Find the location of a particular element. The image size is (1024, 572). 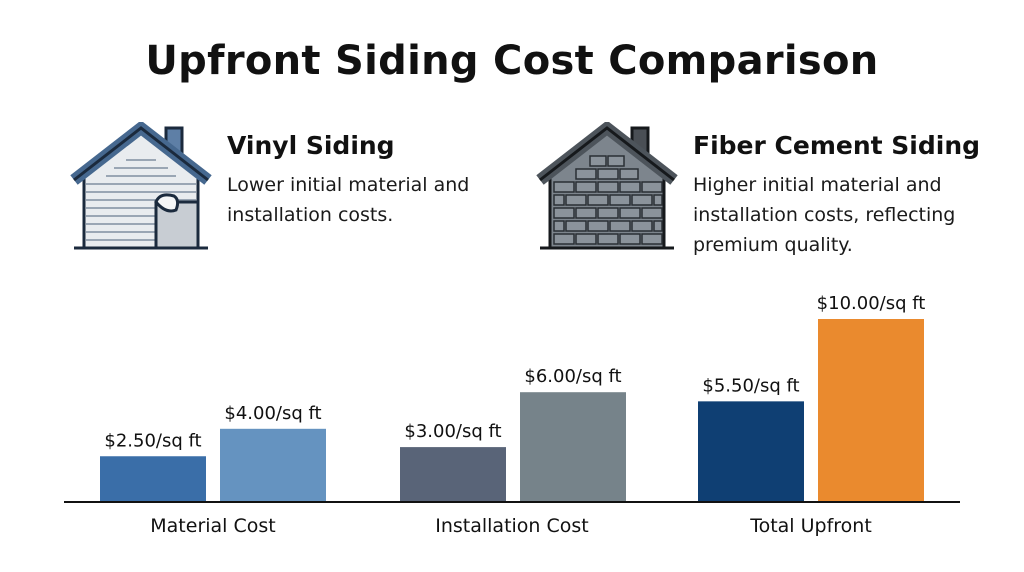

vinyl-card-title: Vinyl Siding is located at coordinates (311, 145).